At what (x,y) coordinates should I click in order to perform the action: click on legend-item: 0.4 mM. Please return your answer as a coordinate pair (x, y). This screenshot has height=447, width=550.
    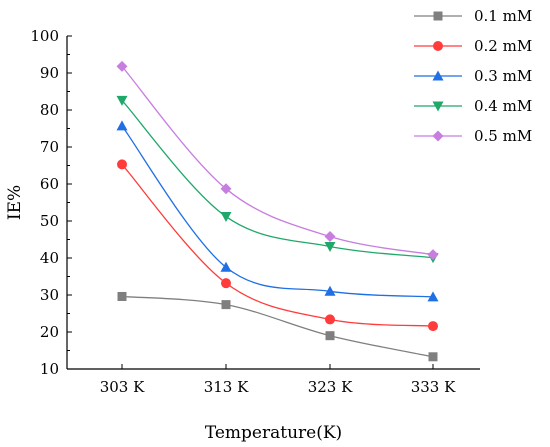
    Looking at the image, I should click on (473, 106).